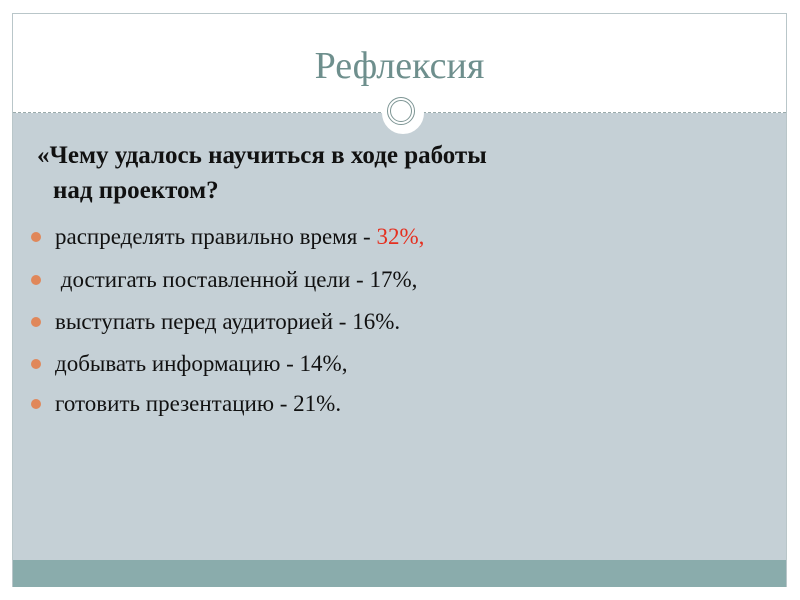  What do you see at coordinates (198, 403) in the screenshot?
I see `item-text: готовить презентацию - 21%.` at bounding box center [198, 403].